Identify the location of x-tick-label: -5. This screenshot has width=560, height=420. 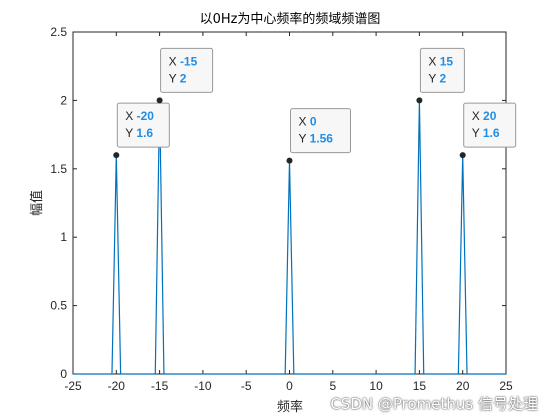
(246, 386).